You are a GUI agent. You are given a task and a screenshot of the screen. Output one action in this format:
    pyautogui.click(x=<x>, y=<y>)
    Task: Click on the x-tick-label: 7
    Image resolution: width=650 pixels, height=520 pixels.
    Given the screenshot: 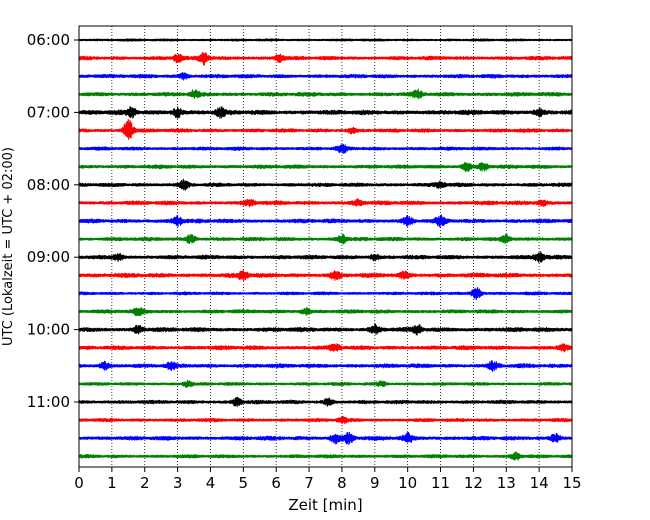 What is the action you would take?
    pyautogui.click(x=309, y=483)
    